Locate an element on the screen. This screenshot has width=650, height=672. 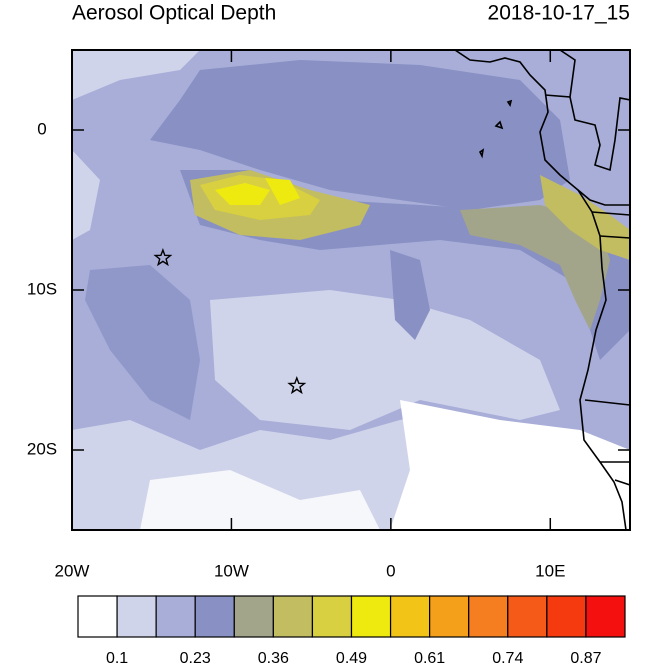
x-tick-label: 0 is located at coordinates (390, 570).